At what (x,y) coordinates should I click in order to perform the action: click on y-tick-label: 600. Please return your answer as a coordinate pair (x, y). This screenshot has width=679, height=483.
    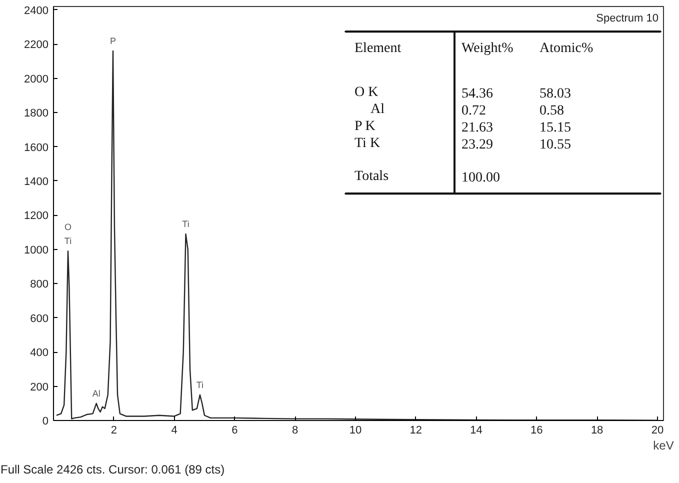
    Looking at the image, I should click on (39, 318).